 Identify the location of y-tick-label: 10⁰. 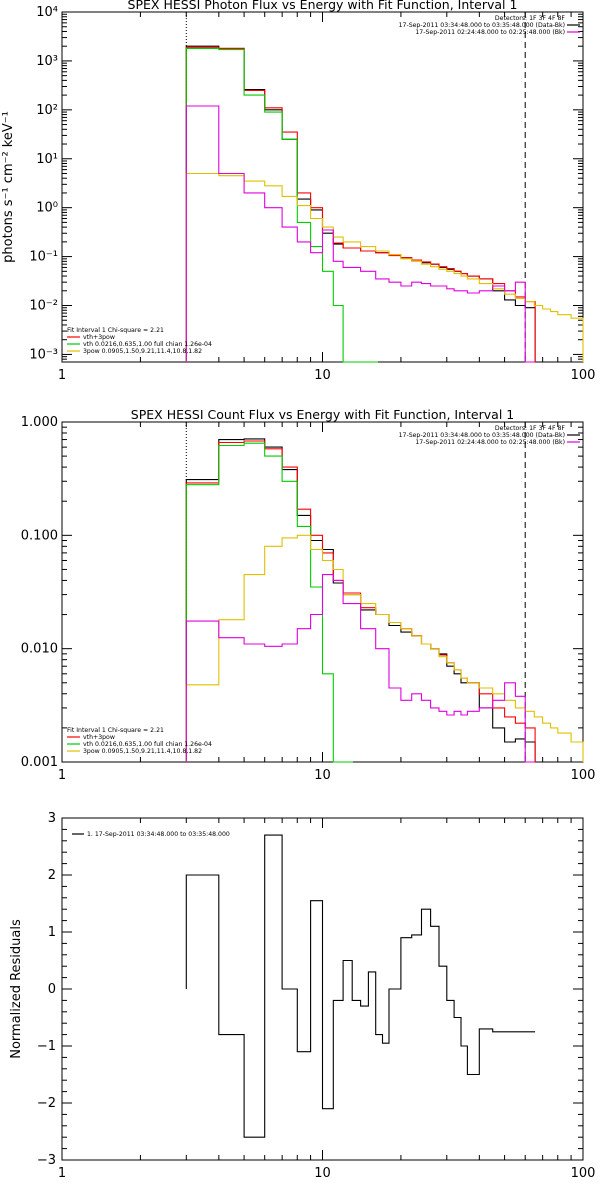
(47, 208).